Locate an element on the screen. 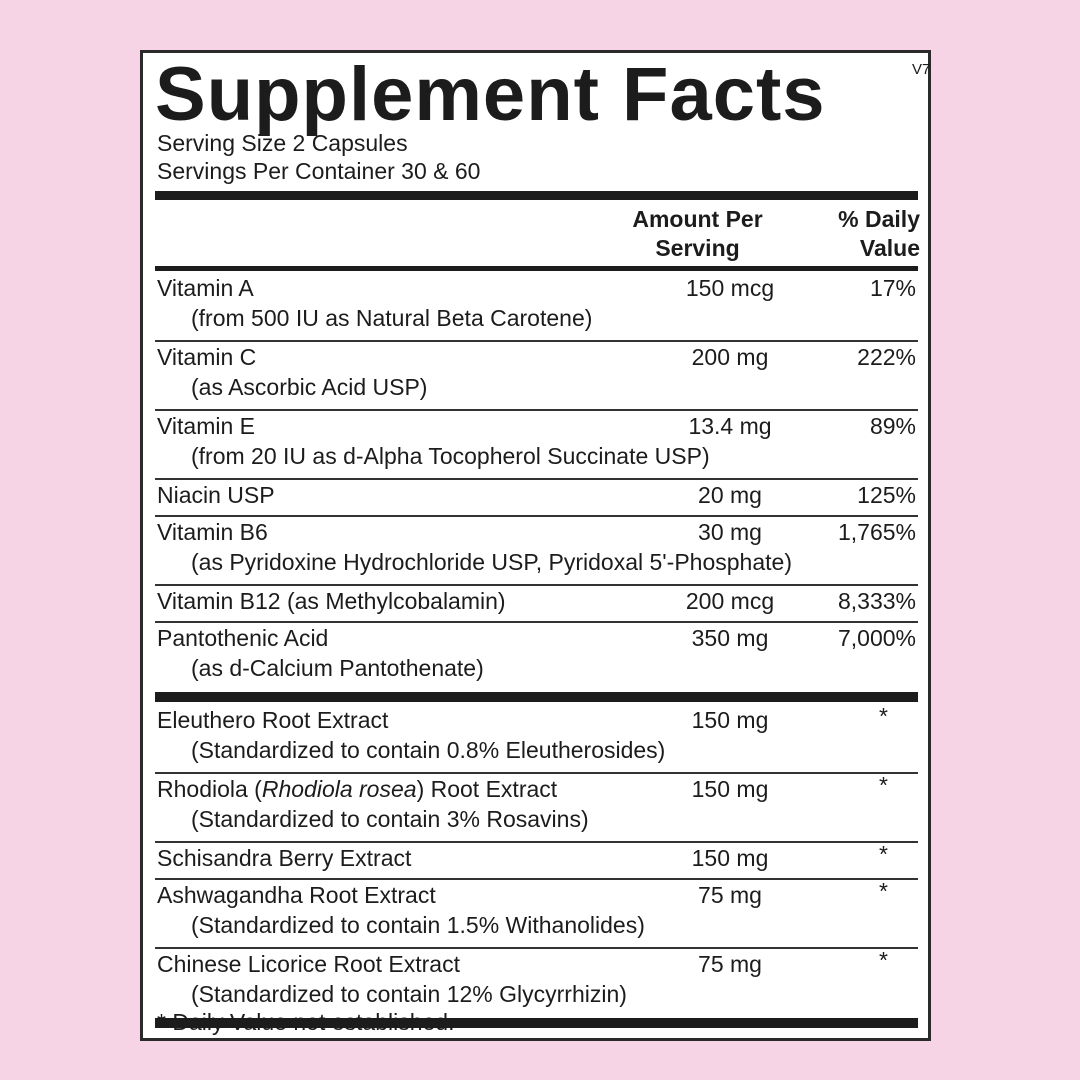 The height and width of the screenshot is (1080, 1080). nutrient-daily-value: 7,000% is located at coordinates (876, 638).